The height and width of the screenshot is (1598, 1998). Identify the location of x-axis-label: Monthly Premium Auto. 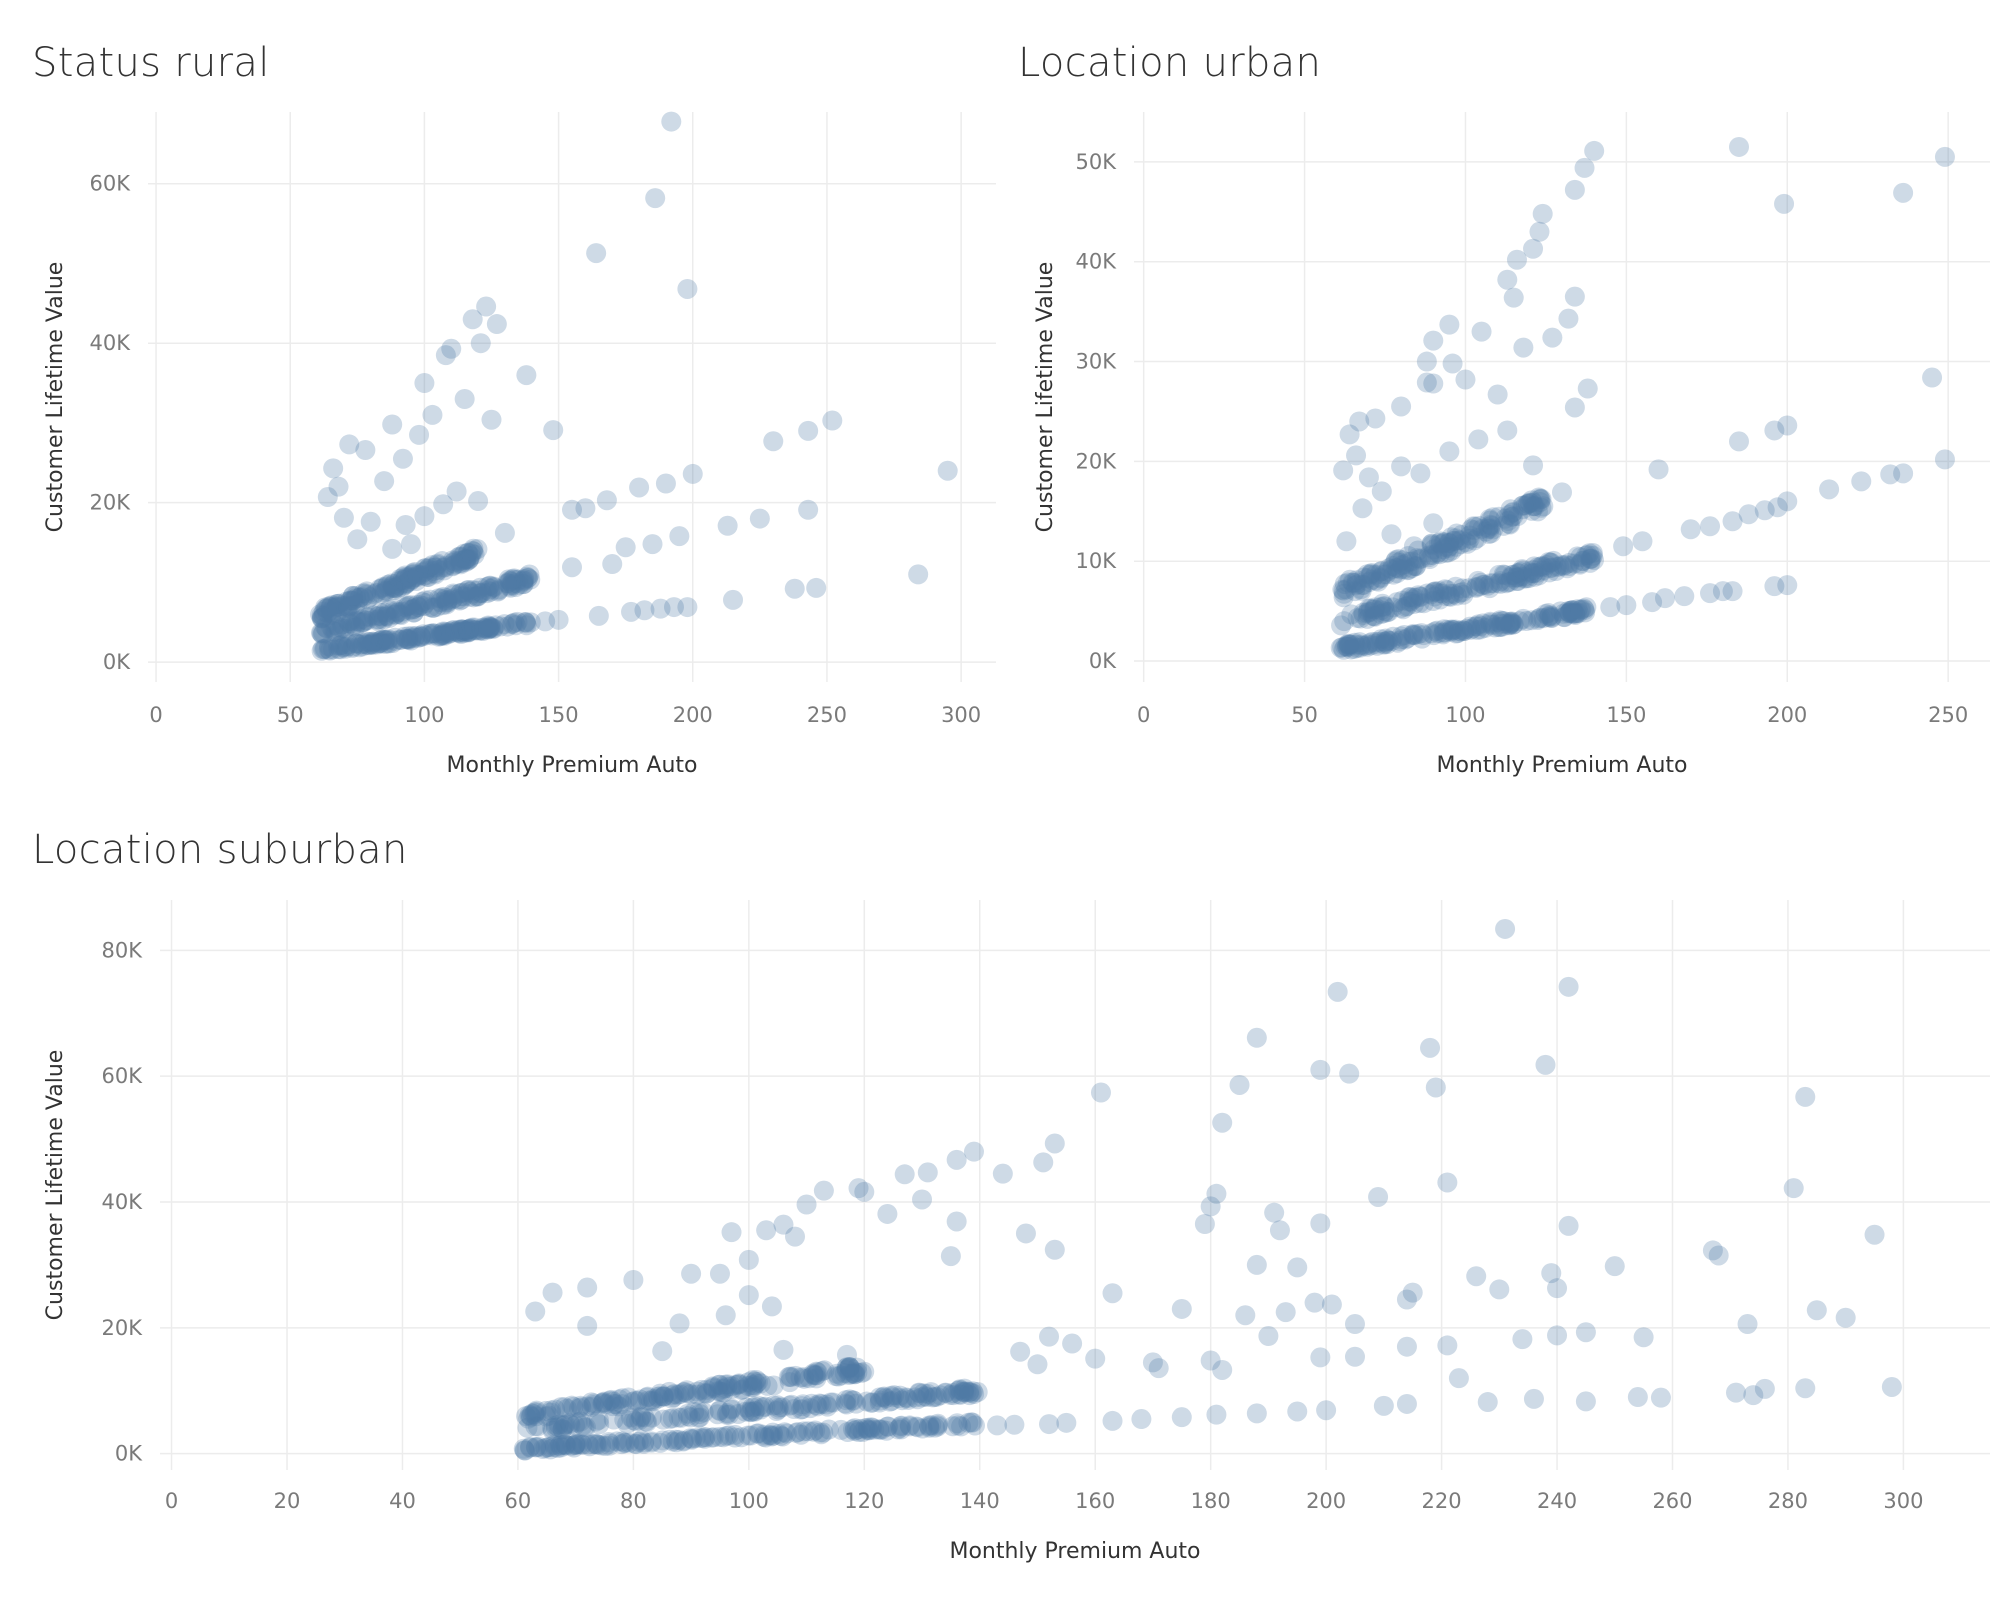
(1074, 1551).